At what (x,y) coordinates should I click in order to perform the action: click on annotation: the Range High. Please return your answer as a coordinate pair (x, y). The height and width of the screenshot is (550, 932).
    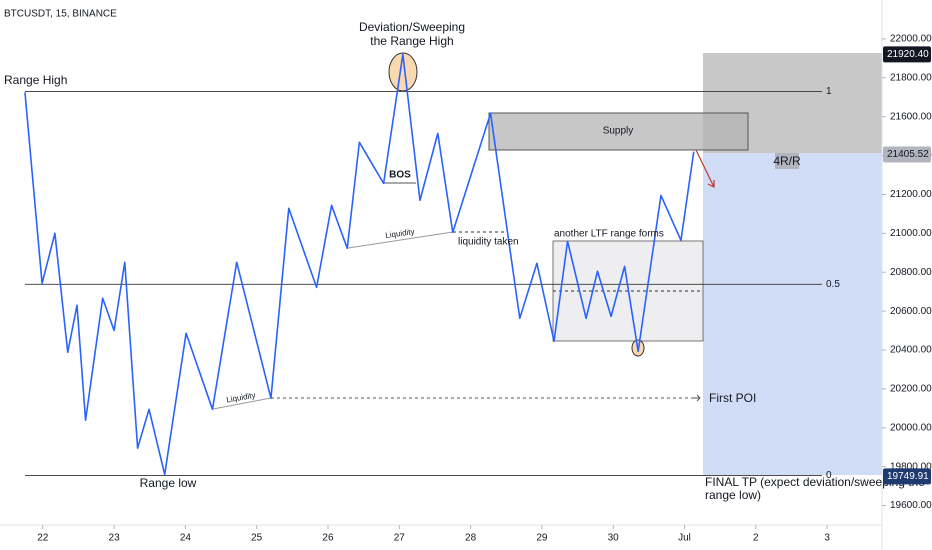
    Looking at the image, I should click on (411, 41).